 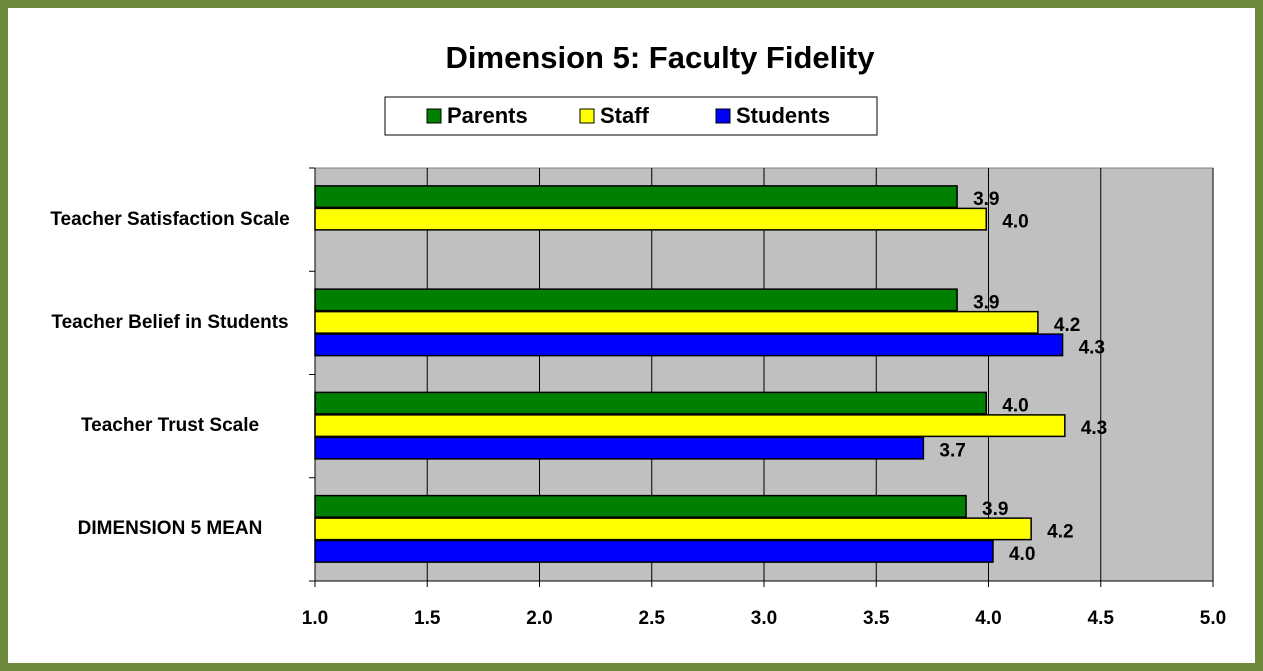 I want to click on x-tick-label: 3.0, so click(x=764, y=618).